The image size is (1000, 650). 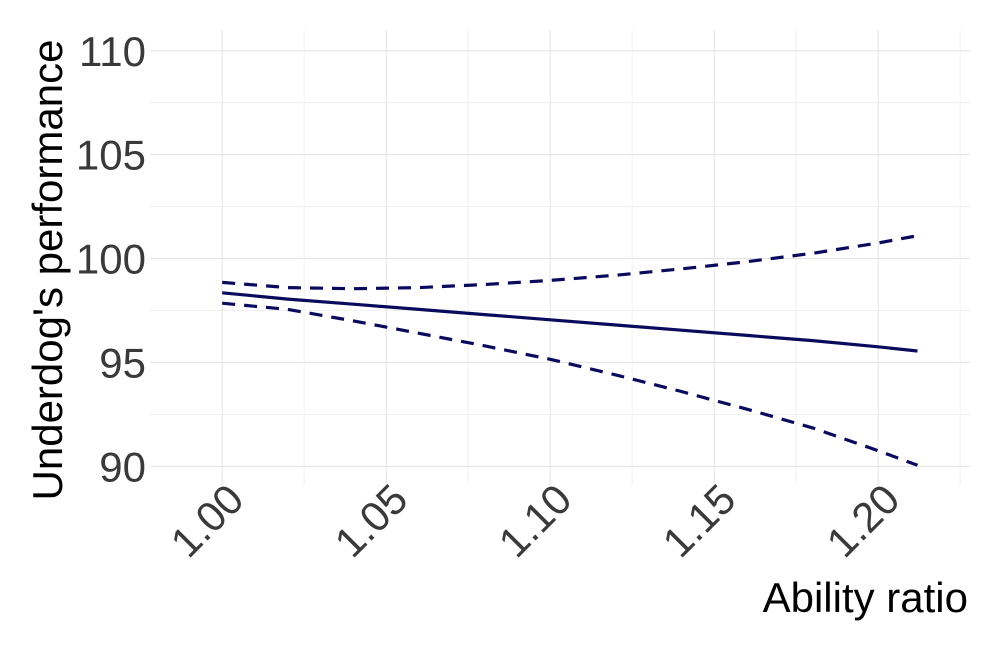 I want to click on x-tick-label: 1.05, so click(x=370, y=520).